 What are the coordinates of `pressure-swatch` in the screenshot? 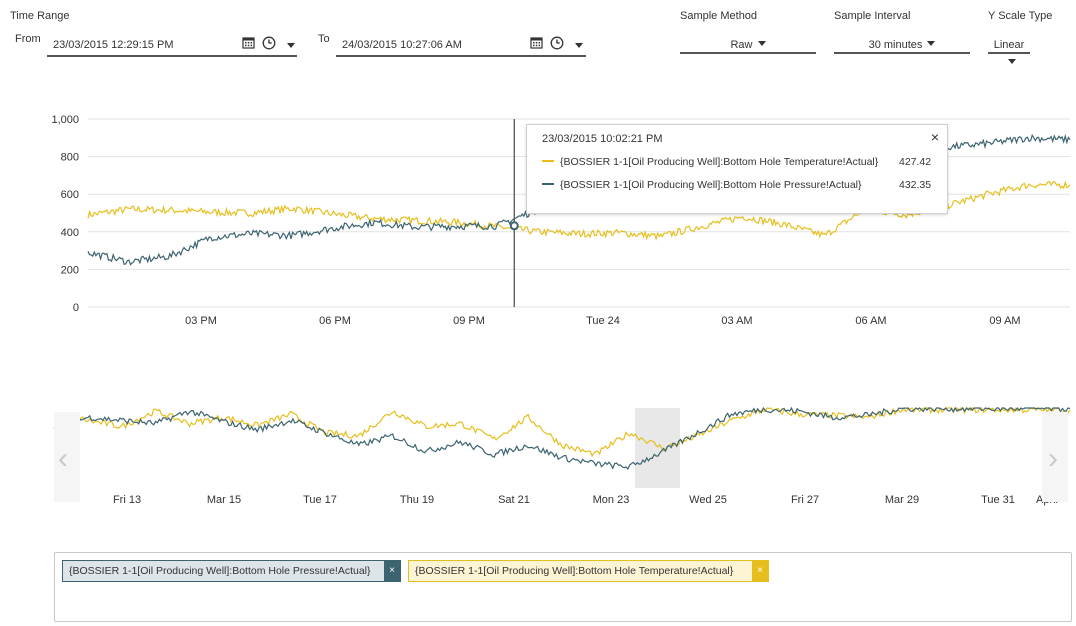 It's located at (548, 184).